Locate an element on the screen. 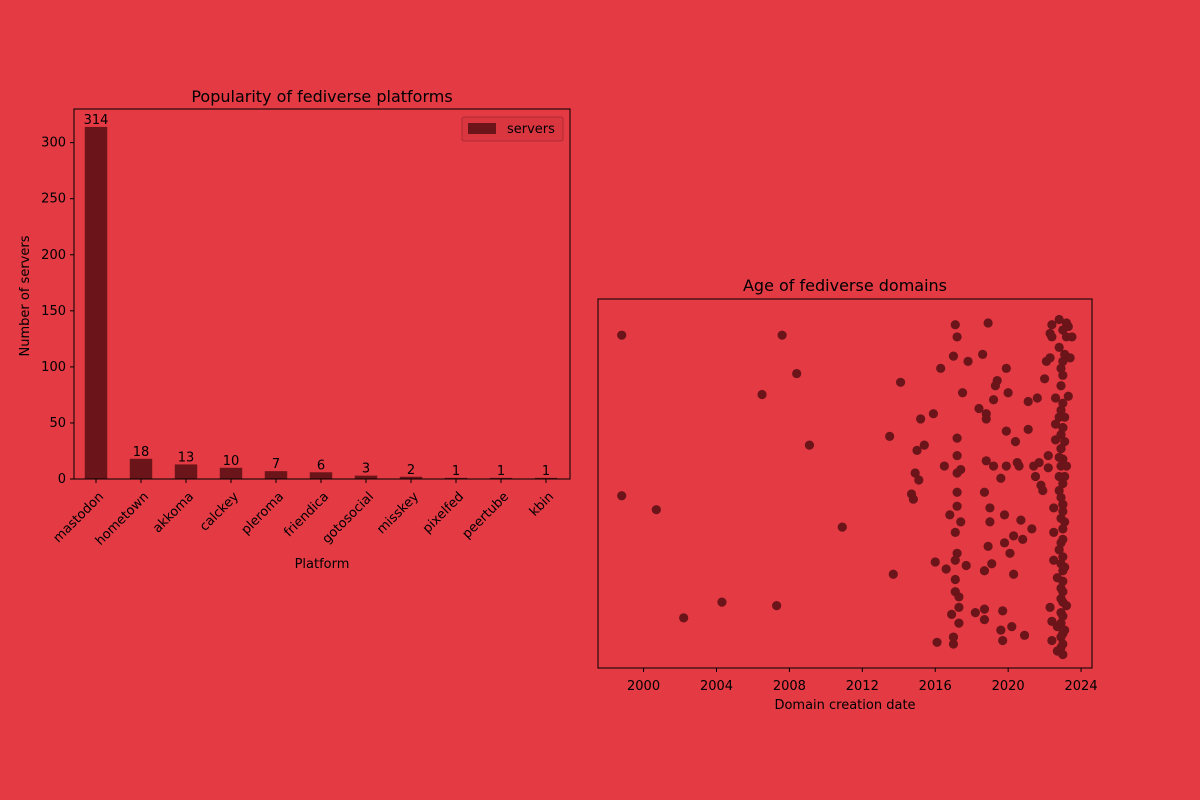 The height and width of the screenshot is (800, 1200). bar-ytick-label: 250 is located at coordinates (53, 199).